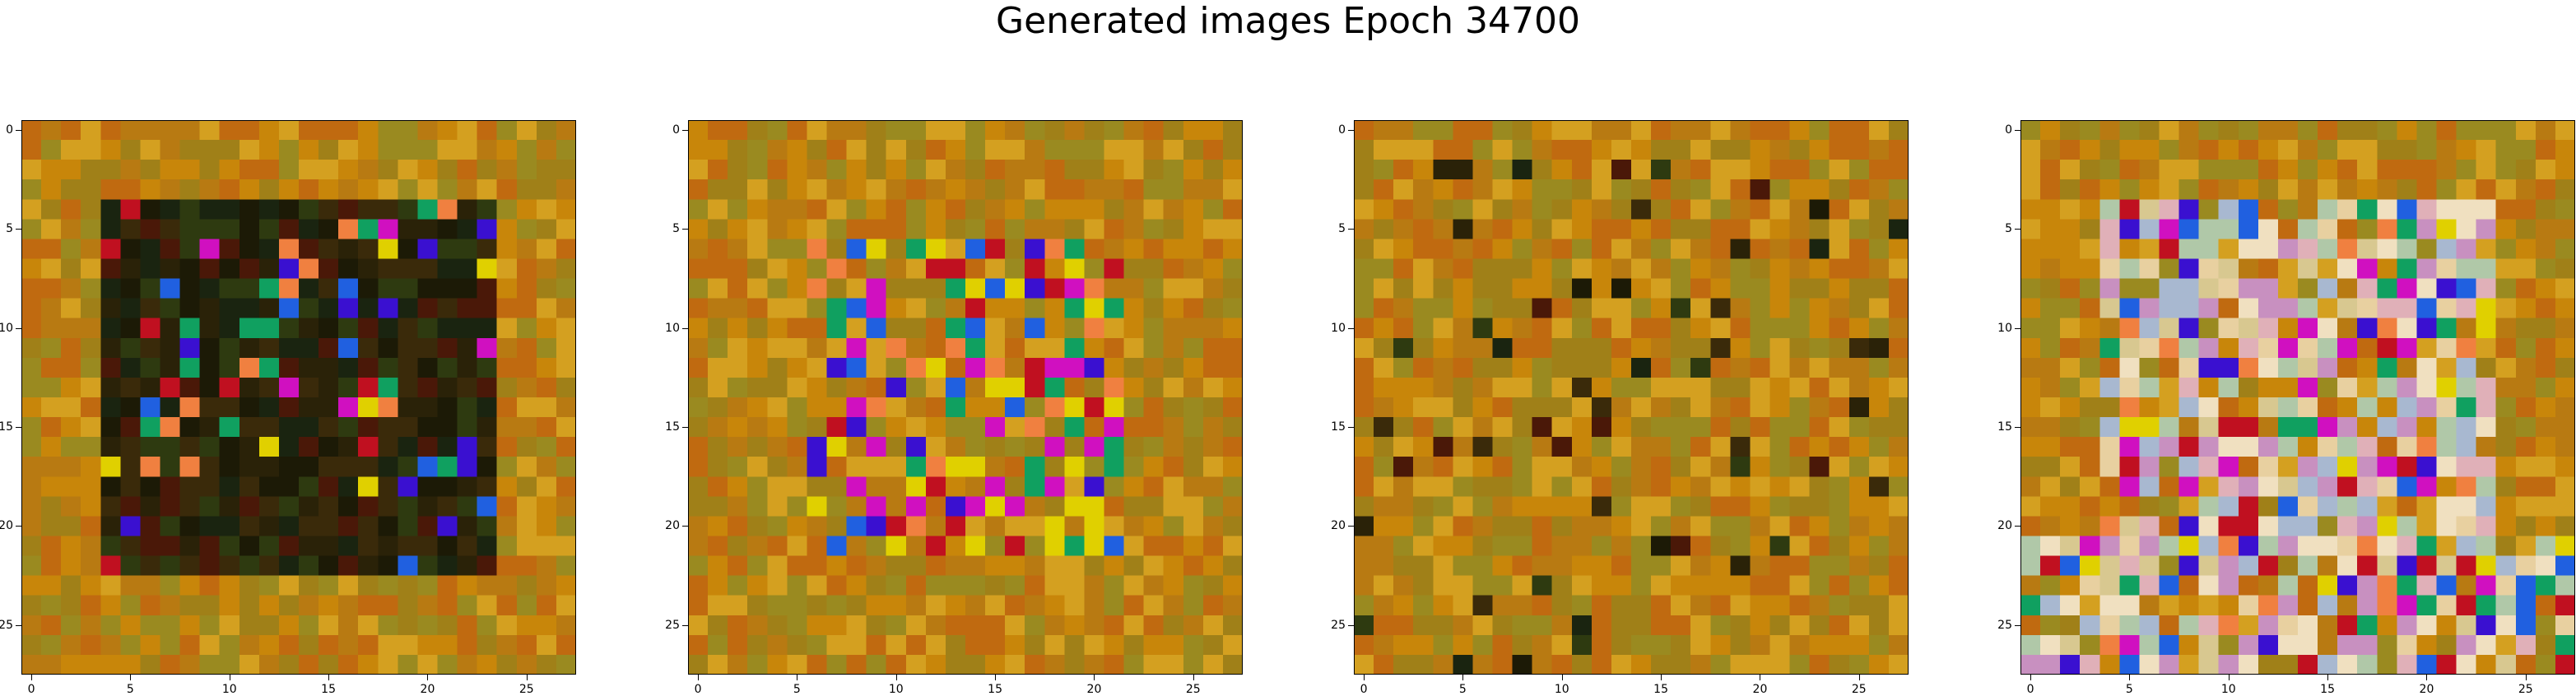 Image resolution: width=2576 pixels, height=696 pixels. What do you see at coordinates (1338, 625) in the screenshot?
I see `image-3-y-tick-label: 25` at bounding box center [1338, 625].